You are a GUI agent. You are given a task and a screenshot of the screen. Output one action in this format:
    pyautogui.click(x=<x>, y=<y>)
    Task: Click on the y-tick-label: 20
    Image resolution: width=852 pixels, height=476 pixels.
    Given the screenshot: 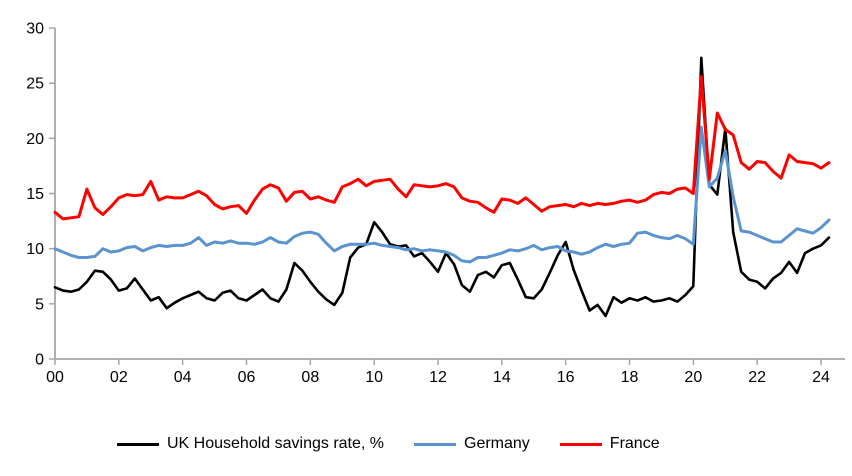 What is the action you would take?
    pyautogui.click(x=35, y=139)
    